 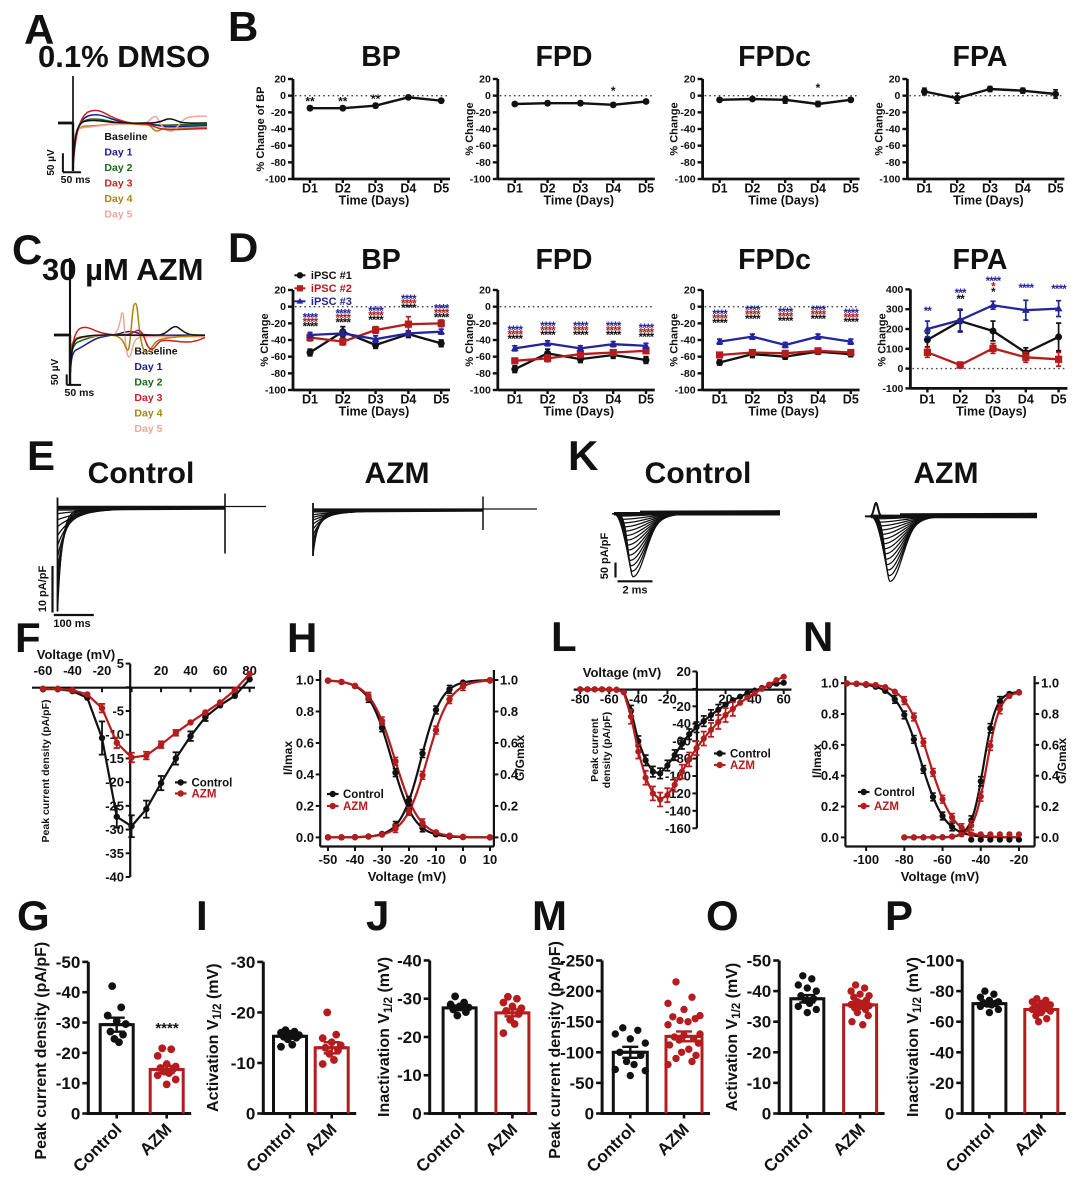 I want to click on svg-text: density (pA/pF), so click(x=607, y=750).